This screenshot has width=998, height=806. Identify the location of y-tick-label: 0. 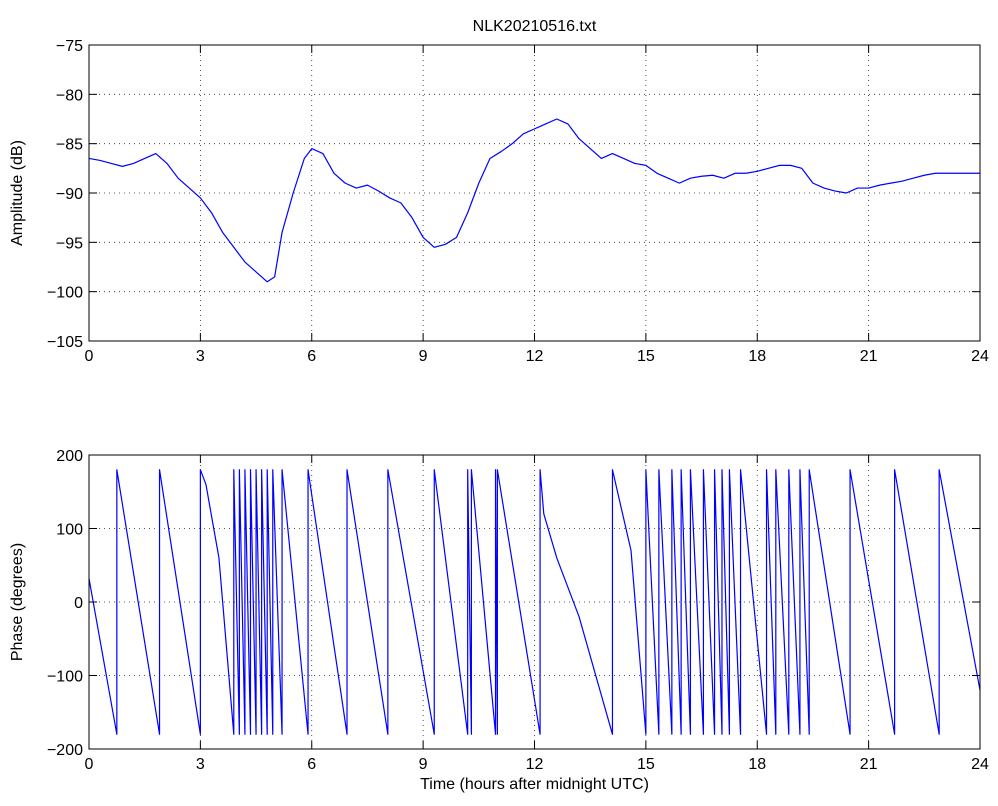
(78, 603).